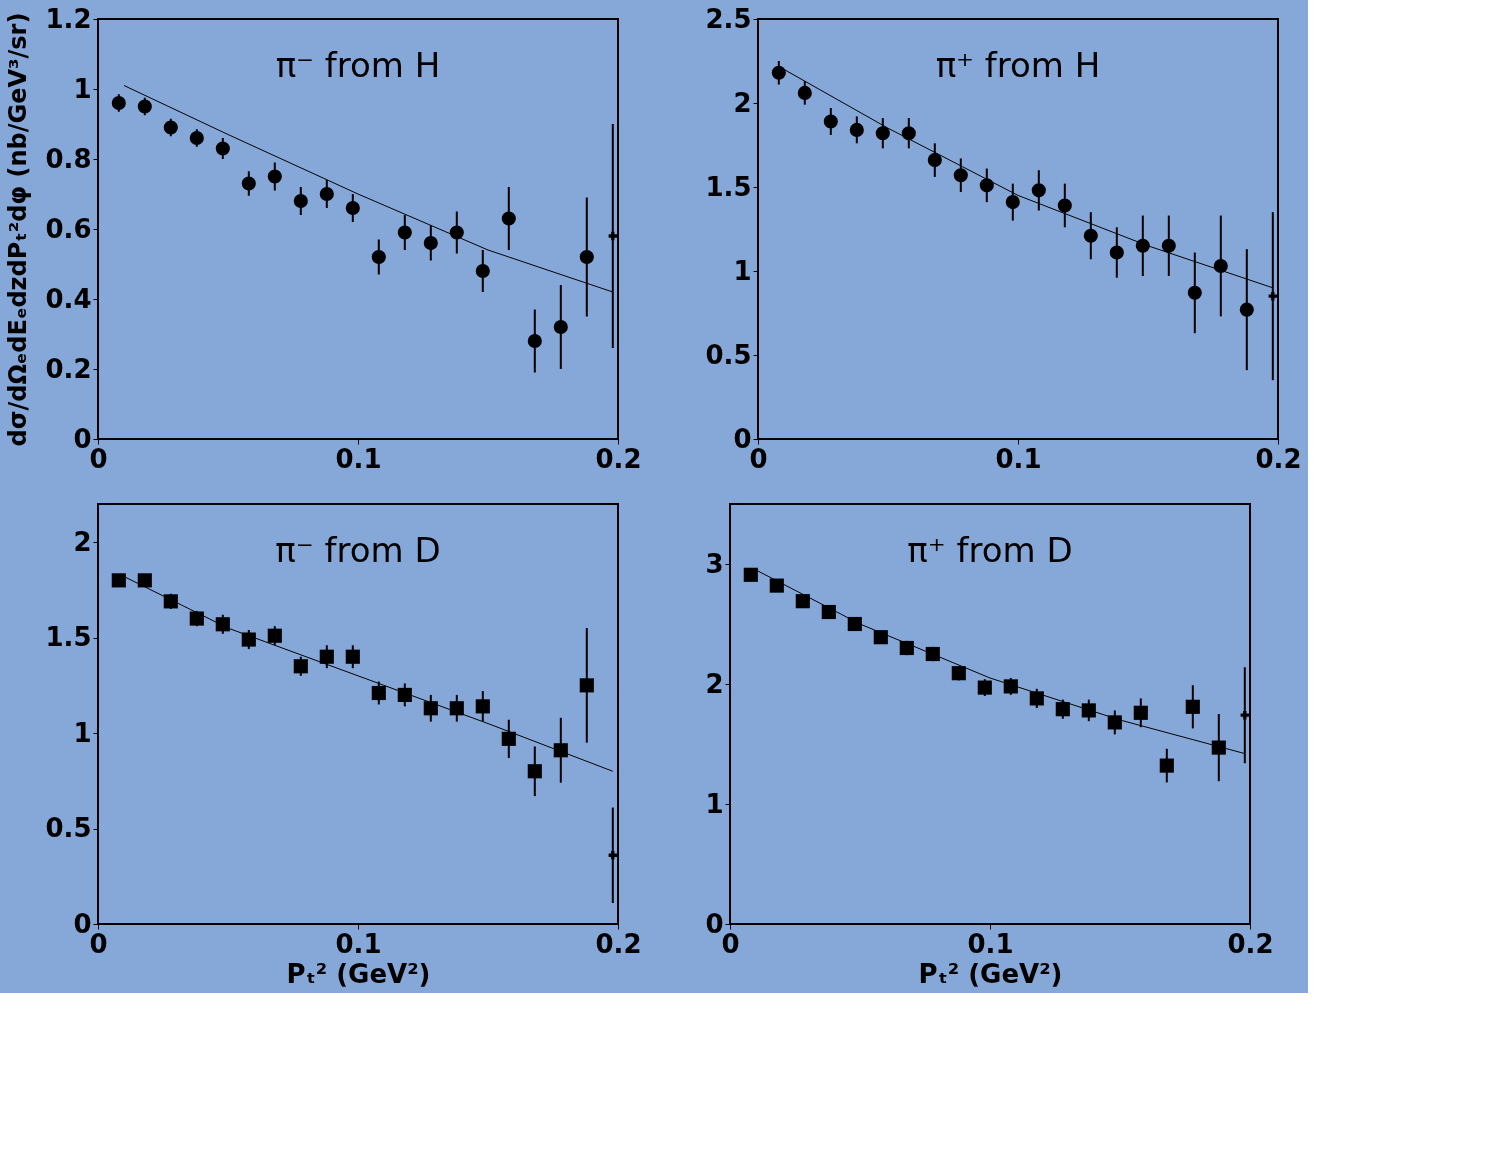  I want to click on y-tick-label: 1.2, so click(68, 18).